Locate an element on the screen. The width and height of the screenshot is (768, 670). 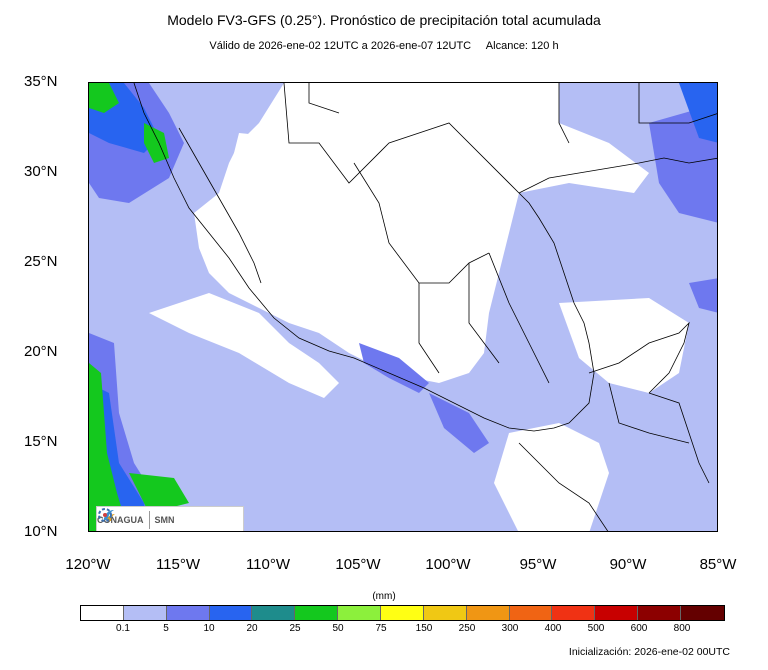
legend-colorbar is located at coordinates (402, 613).